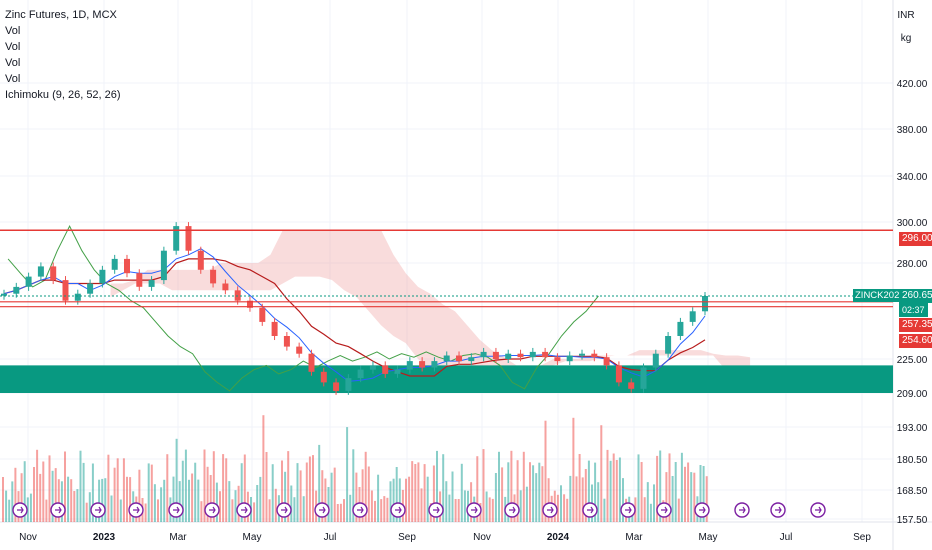 The width and height of the screenshot is (932, 550). What do you see at coordinates (912, 177) in the screenshot?
I see `price-tick: 340.00` at bounding box center [912, 177].